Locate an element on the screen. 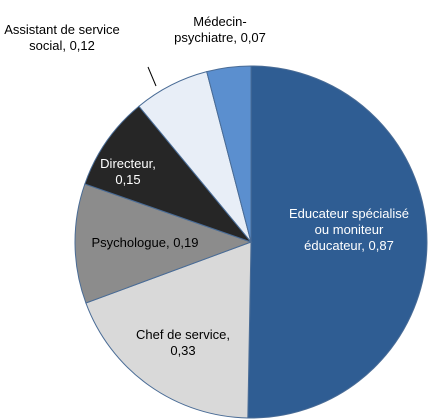 The image size is (431, 419). category-label: Médecin-psychiatre, is located at coordinates (210, 29).